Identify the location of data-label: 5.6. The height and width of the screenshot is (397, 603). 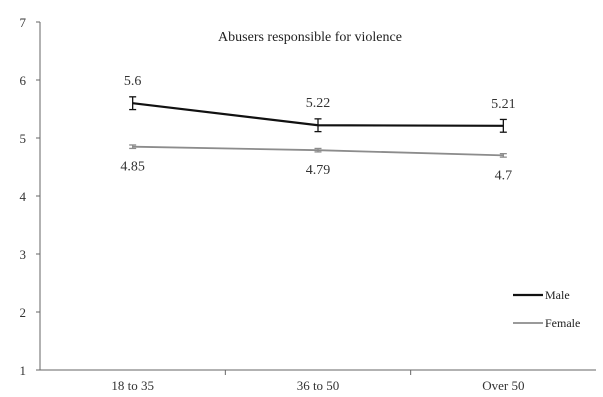
(133, 81).